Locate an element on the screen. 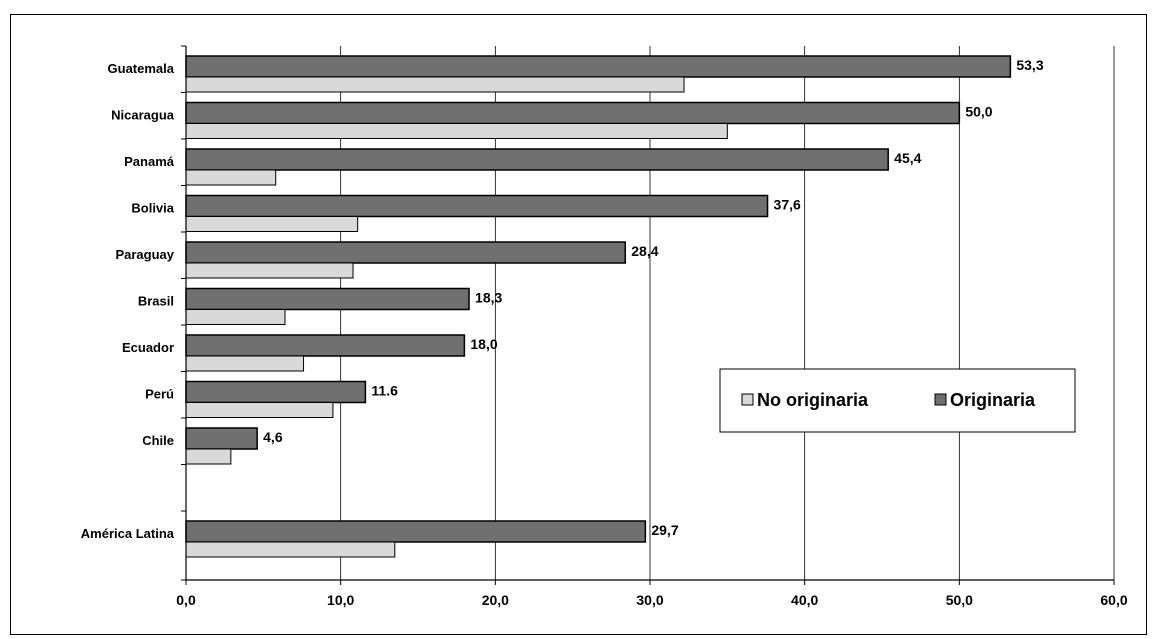 The height and width of the screenshot is (639, 1156). legend: No originaria Originaria is located at coordinates (897, 400).